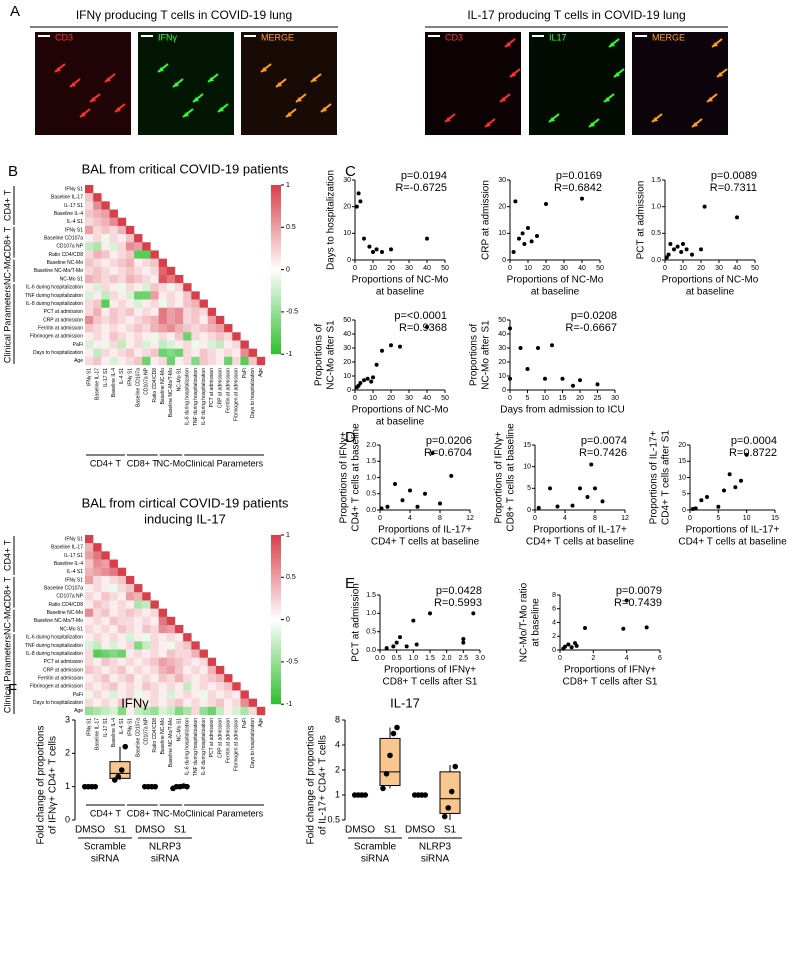  Describe the element at coordinates (538, 36) in the screenshot. I see `scale-bar` at that location.